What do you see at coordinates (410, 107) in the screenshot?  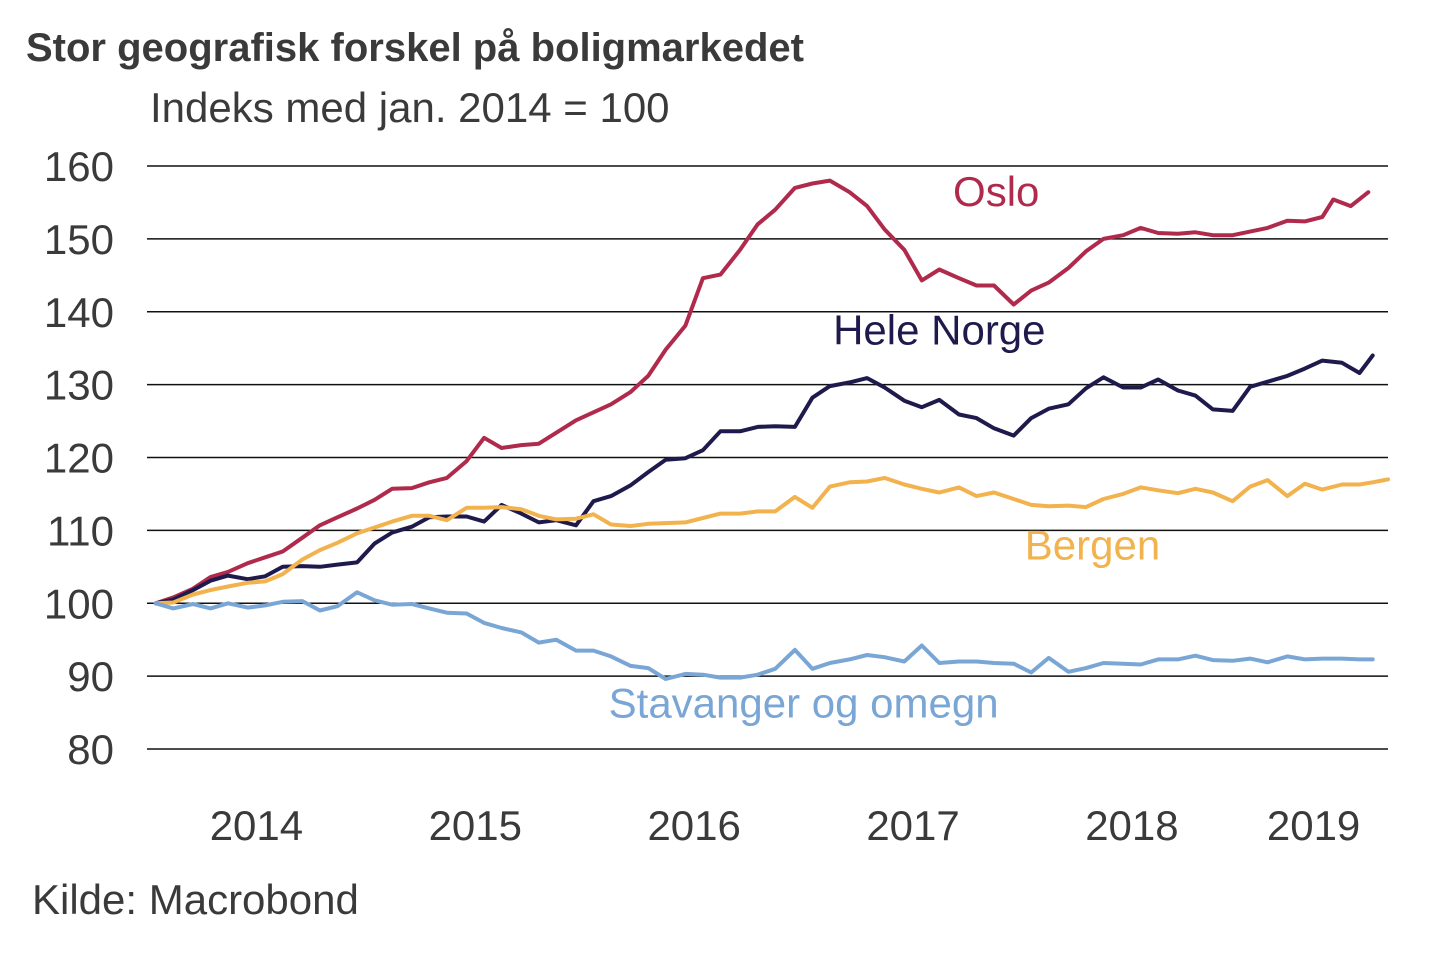 I see `chart-subtitle: Indeks med jan. 2014 = 100` at bounding box center [410, 107].